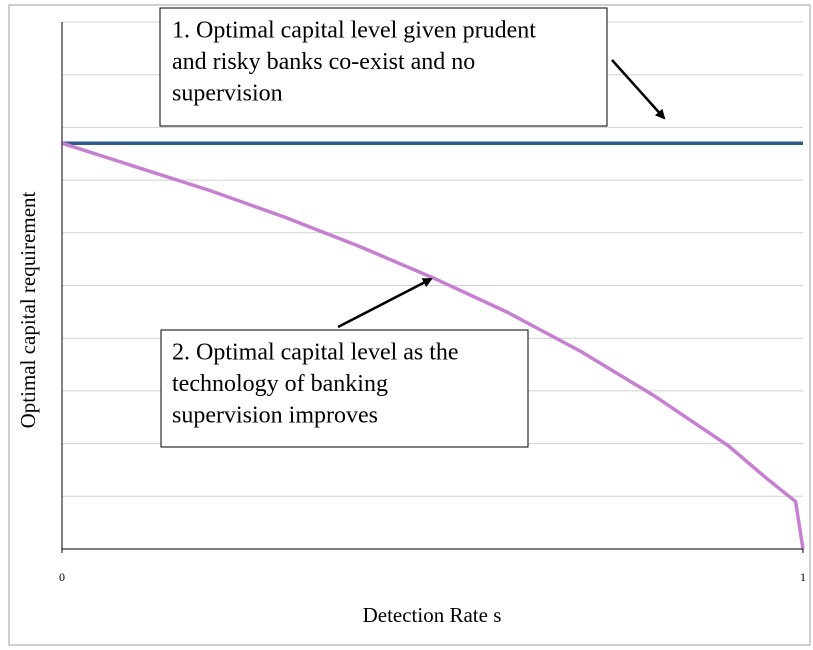  I want to click on annotation-text: 1. Optimal capital level given prudent, so click(354, 31).